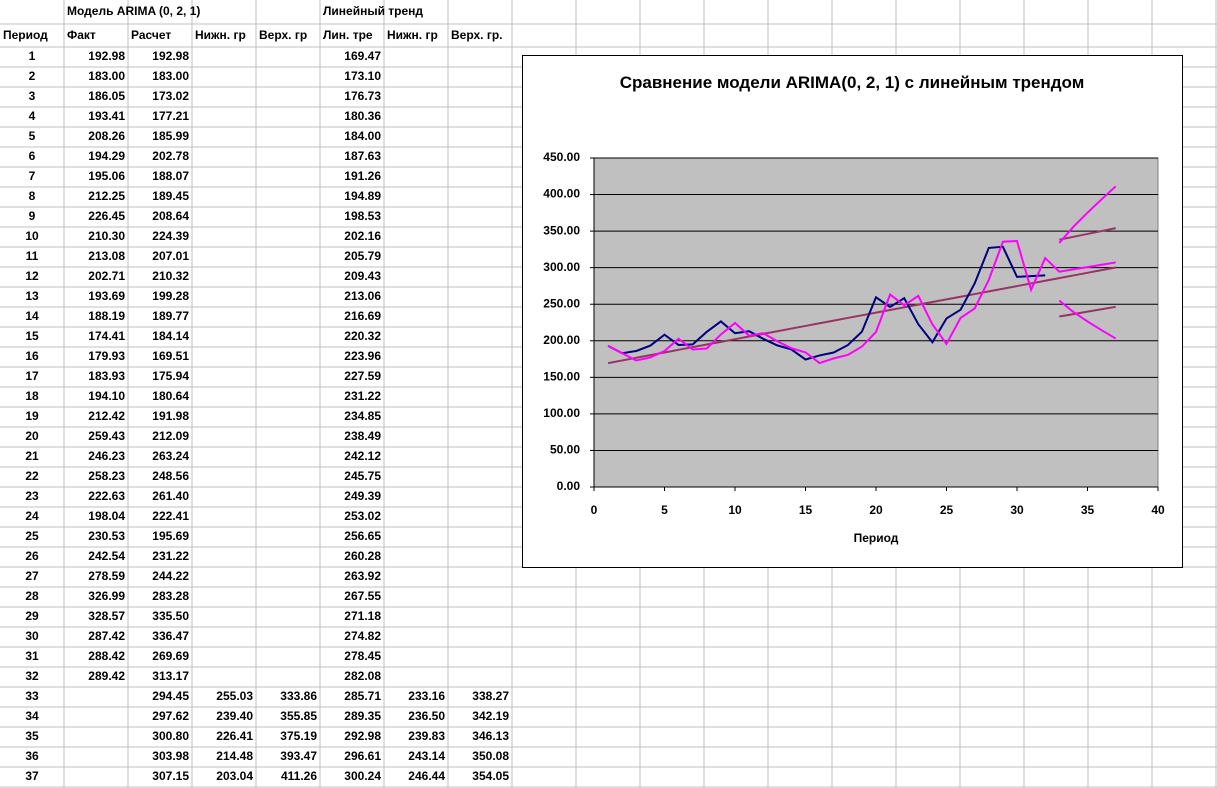  Describe the element at coordinates (106, 636) in the screenshot. I see `value-cell: 287.42` at that location.